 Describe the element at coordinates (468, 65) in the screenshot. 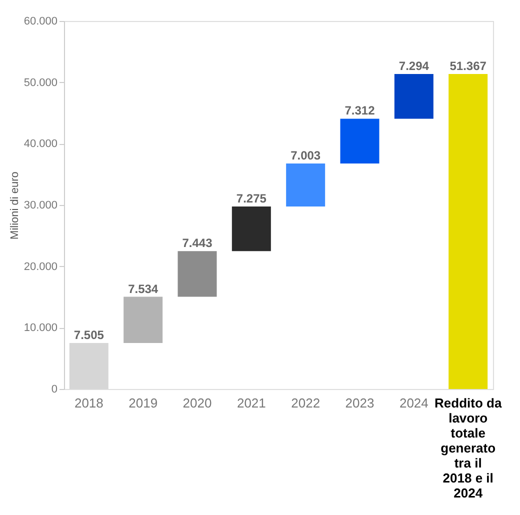

I see `data-label: 51.367` at that location.